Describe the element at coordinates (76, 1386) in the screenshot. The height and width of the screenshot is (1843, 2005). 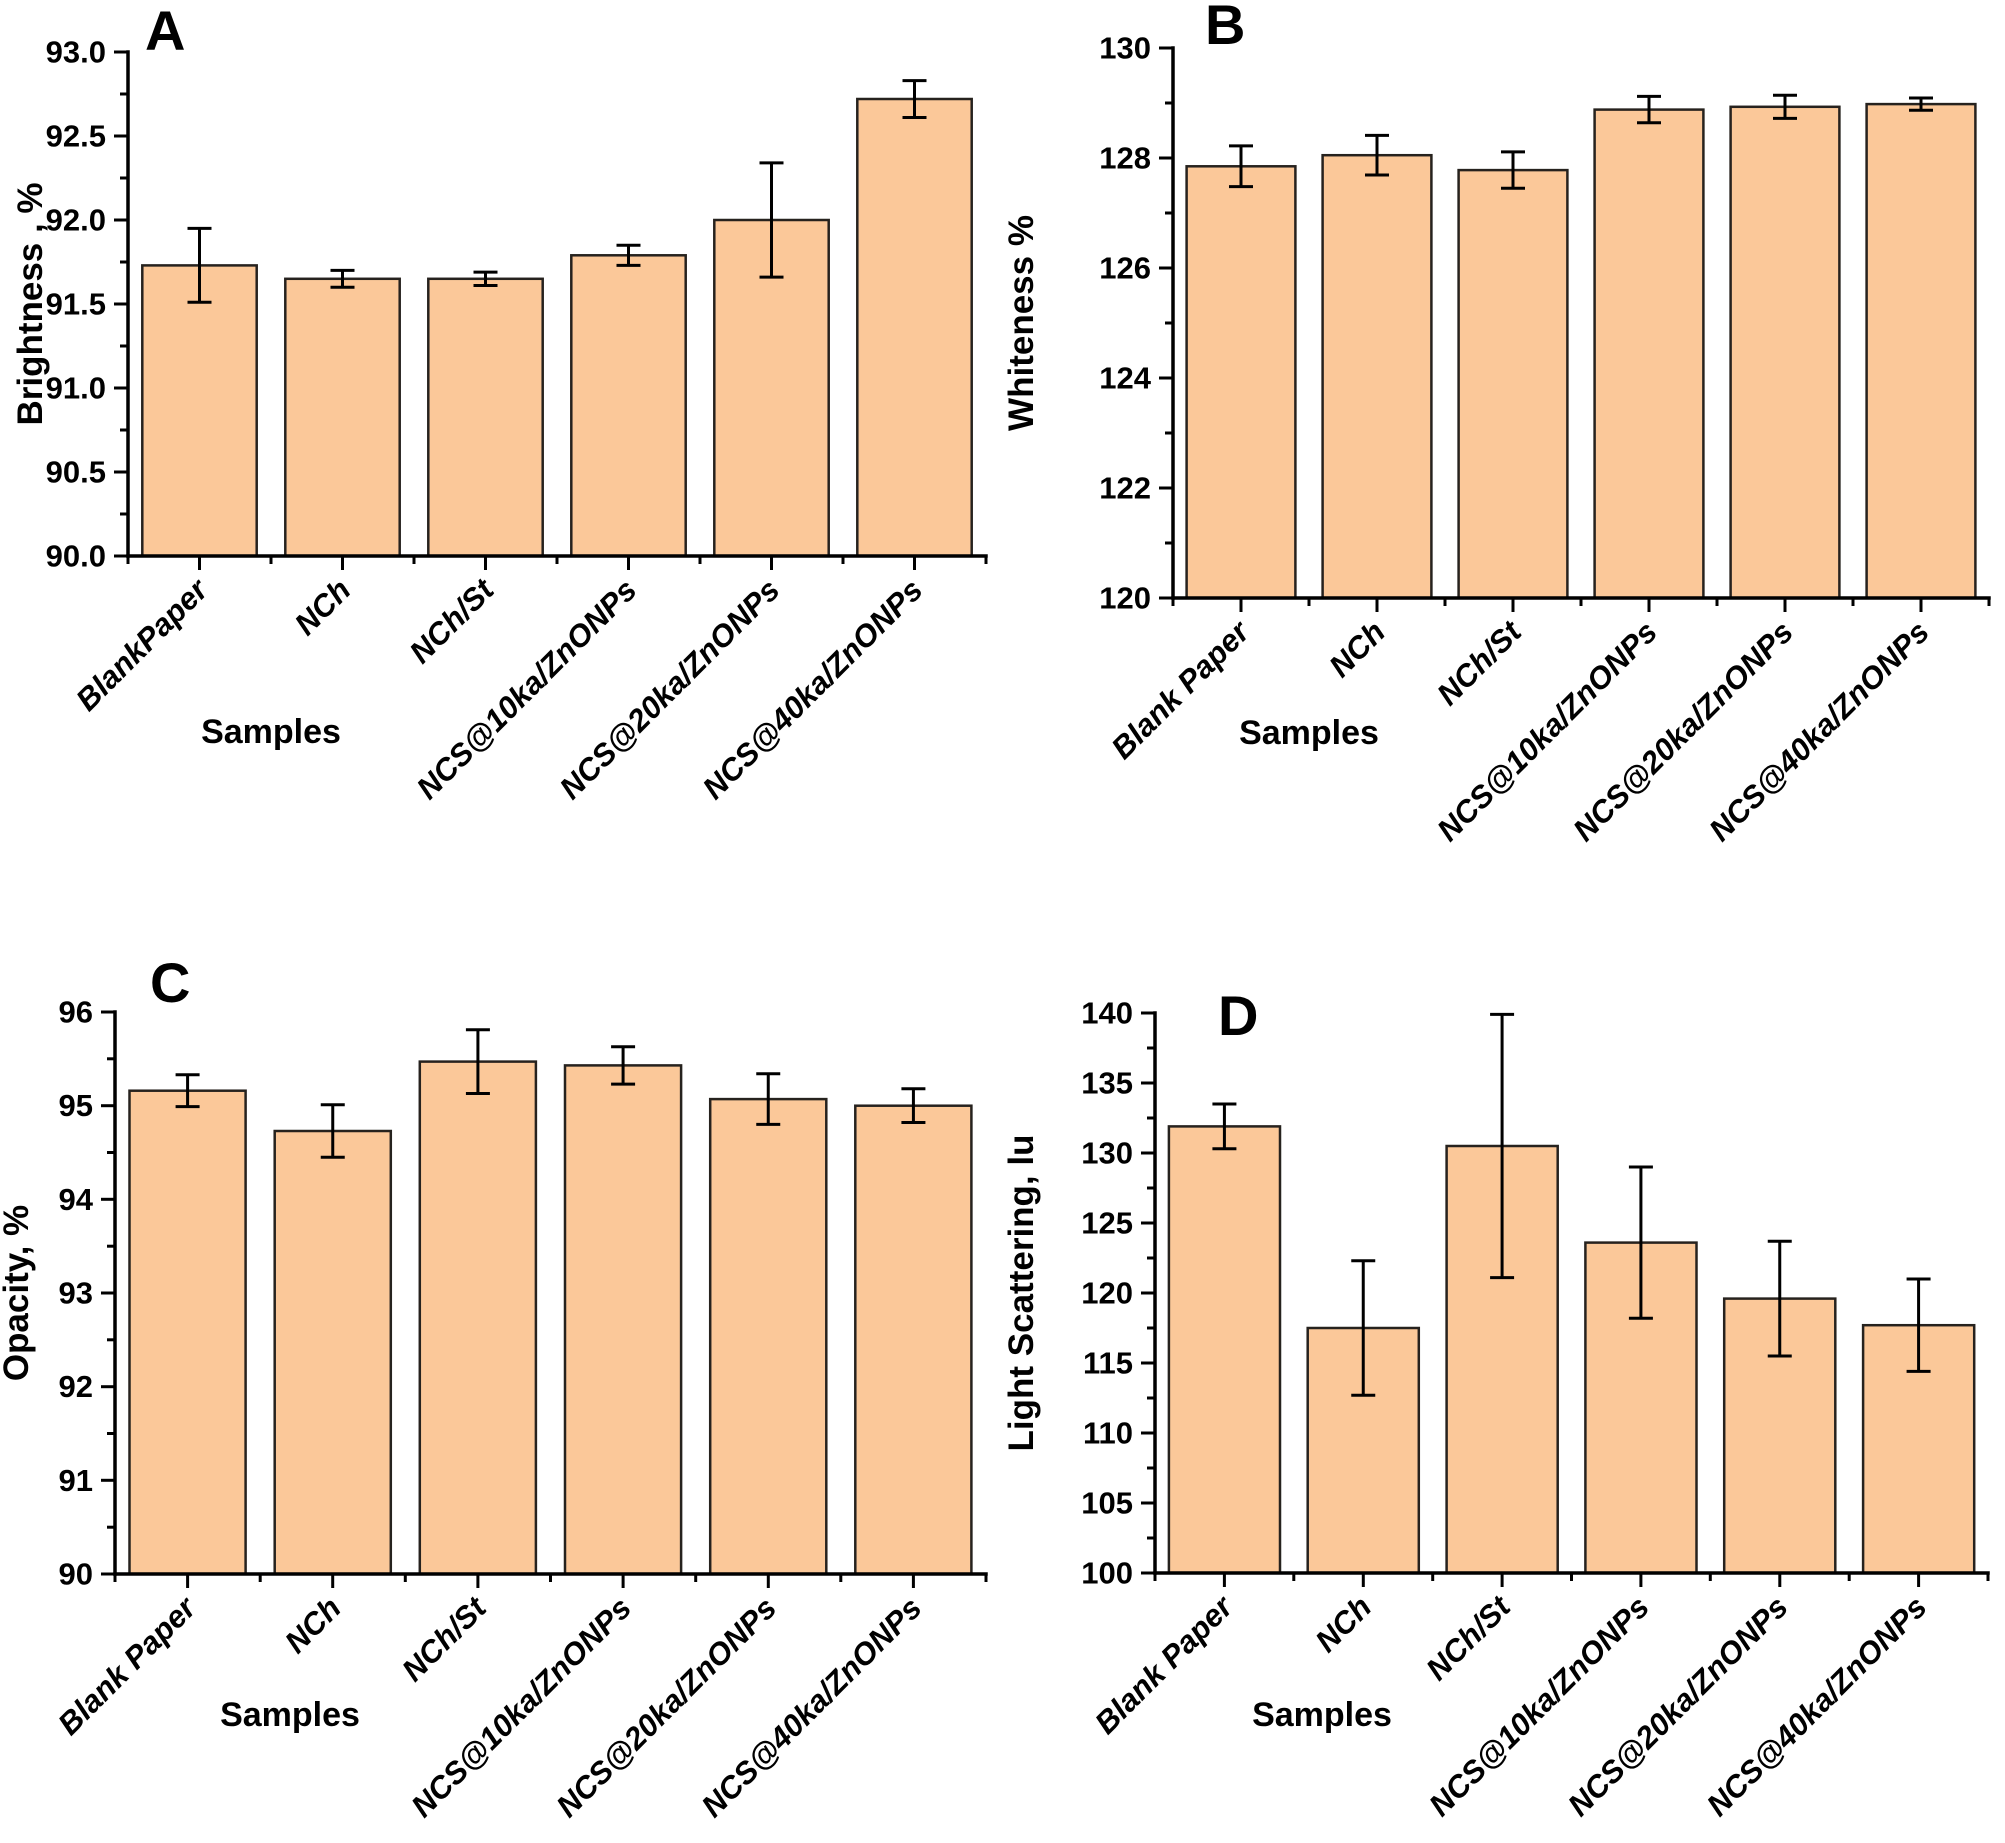
I see `y-tick-label: 92` at that location.